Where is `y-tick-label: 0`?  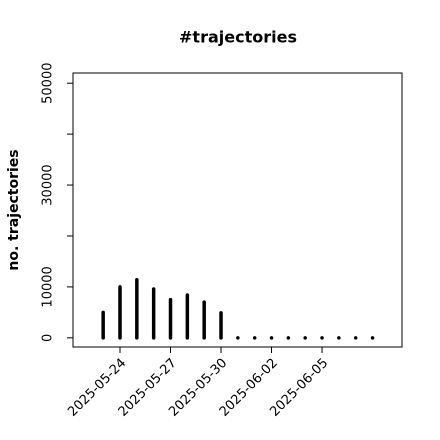 y-tick-label: 0 is located at coordinates (48, 338).